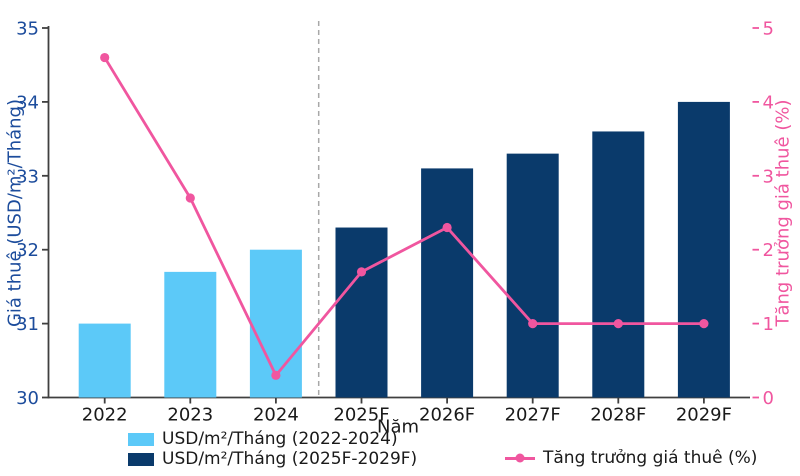 Image resolution: width=800 pixels, height=476 pixels. I want to click on x-axis-tick-label: 2027F, so click(533, 415).